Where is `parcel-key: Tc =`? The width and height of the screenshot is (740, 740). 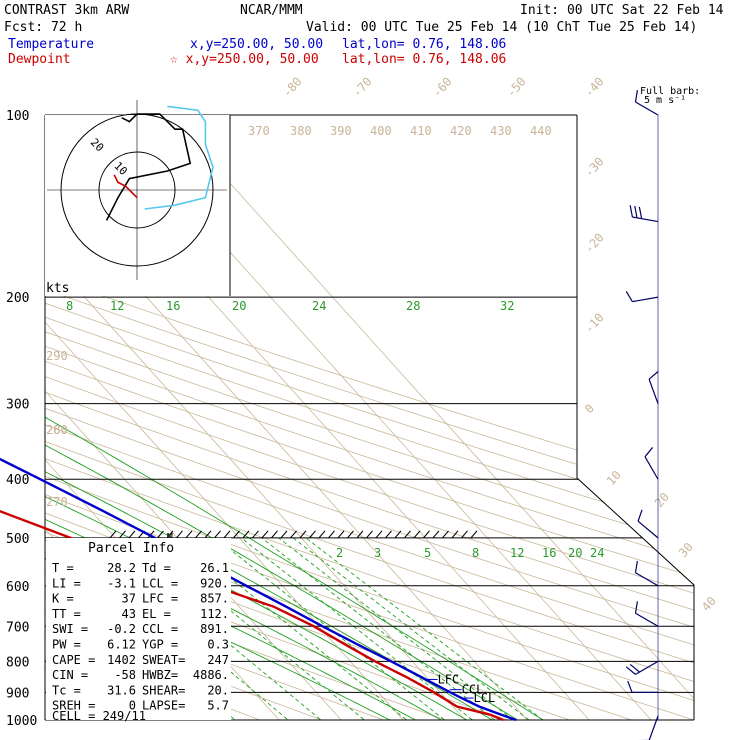
parcel-key: Tc = is located at coordinates (66, 690).